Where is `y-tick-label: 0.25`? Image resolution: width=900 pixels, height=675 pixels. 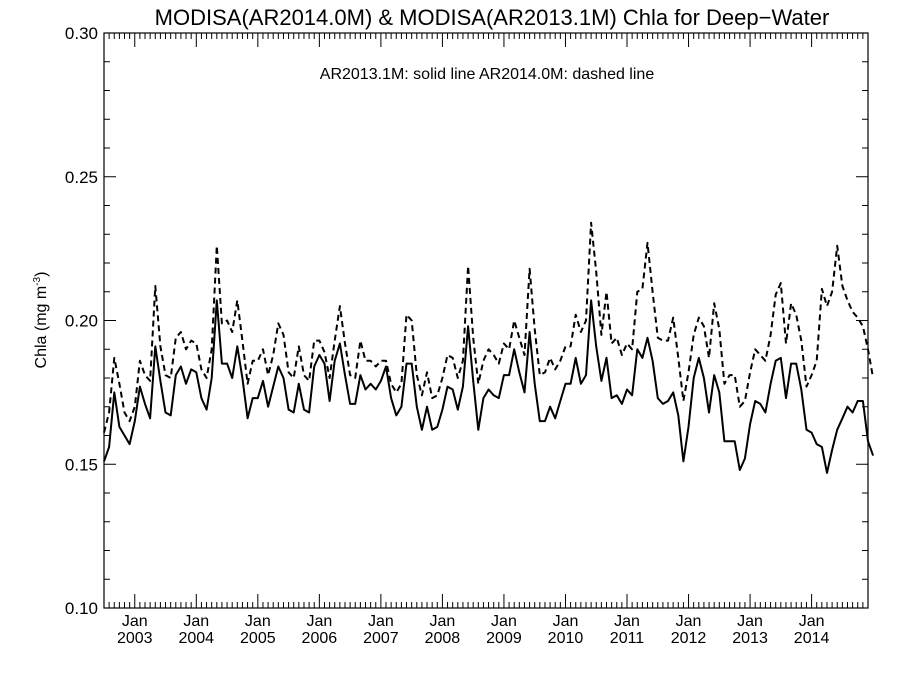
y-tick-label: 0.25 is located at coordinates (81, 177).